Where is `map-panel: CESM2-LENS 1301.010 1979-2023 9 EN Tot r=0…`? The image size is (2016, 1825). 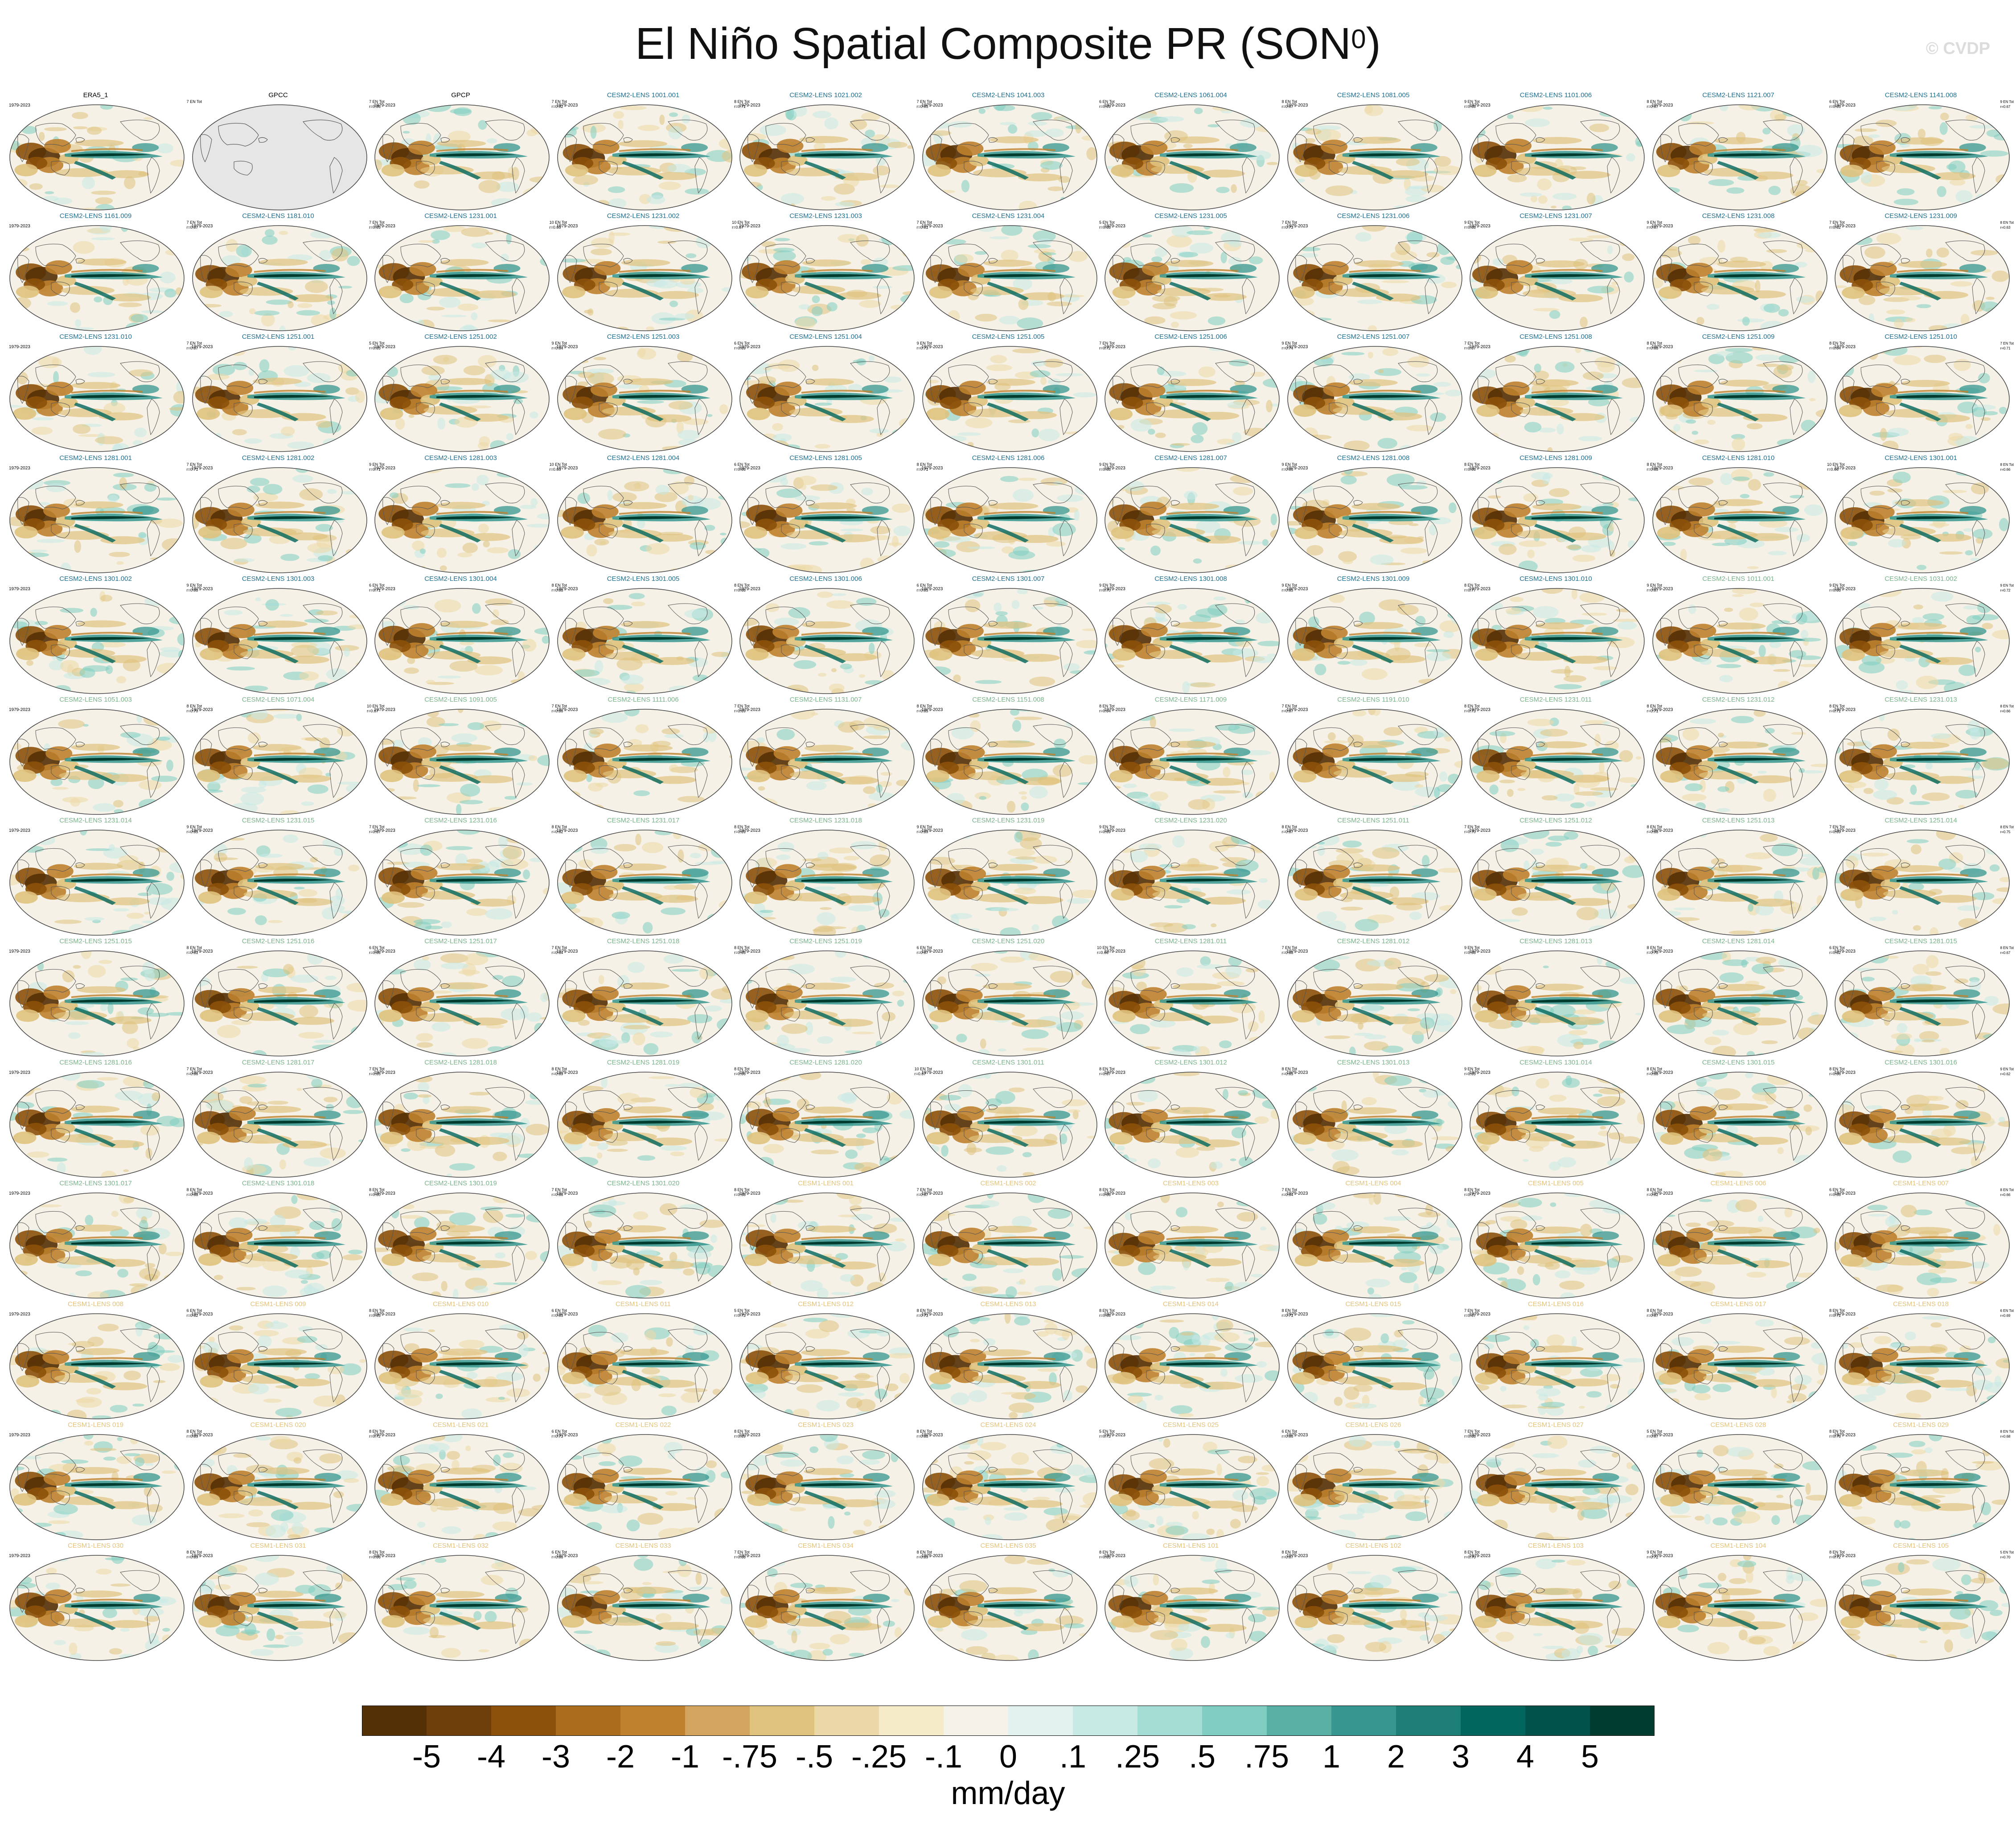 map-panel: CESM2-LENS 1301.010 1979-2023 9 EN Tot r=0… is located at coordinates (1563, 635).